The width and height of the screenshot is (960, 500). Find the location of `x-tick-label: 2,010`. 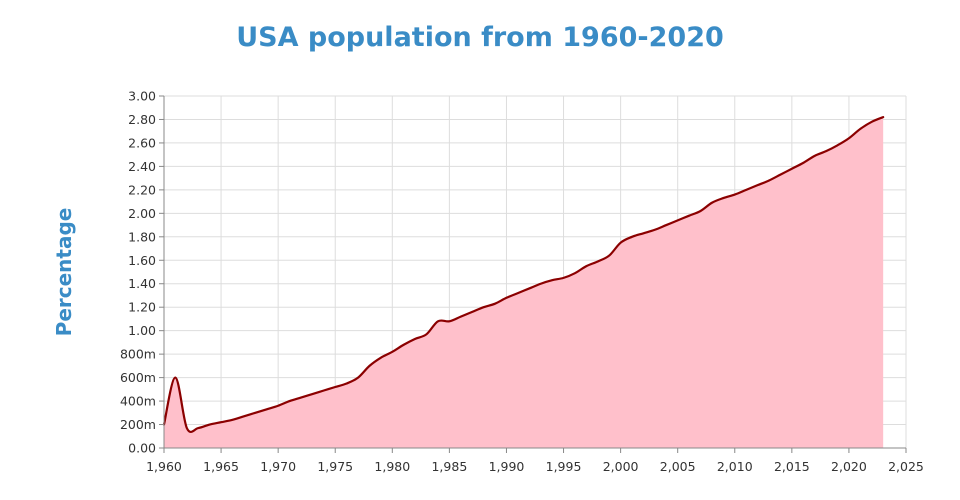

x-tick-label: 2,010 is located at coordinates (735, 466).